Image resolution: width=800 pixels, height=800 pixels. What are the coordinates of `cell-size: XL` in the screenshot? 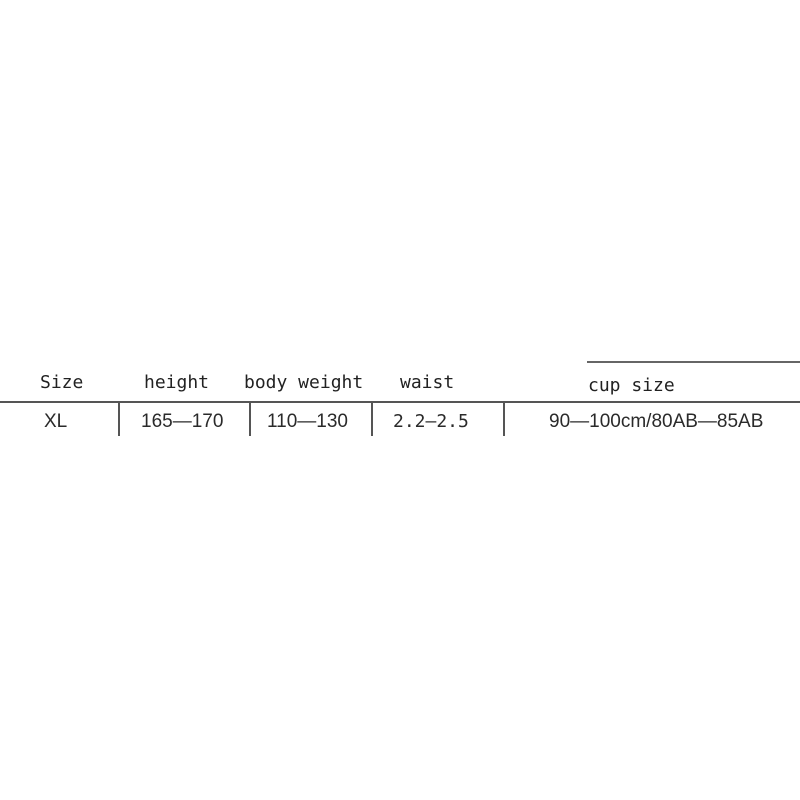 It's located at (56, 421).